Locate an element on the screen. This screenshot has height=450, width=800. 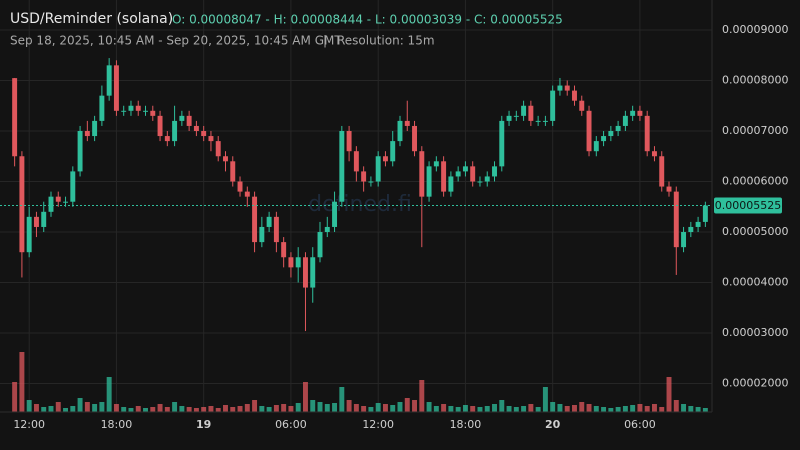
x-tick-label: 06:00 is located at coordinates (291, 424).